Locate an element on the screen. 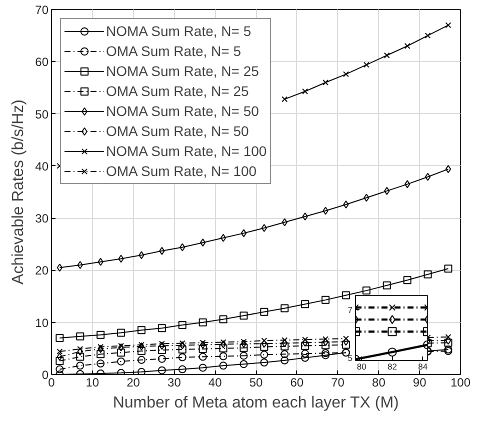 The image size is (478, 423). legend-label: NOMA Sum Rate, N= 50 is located at coordinates (182, 111).